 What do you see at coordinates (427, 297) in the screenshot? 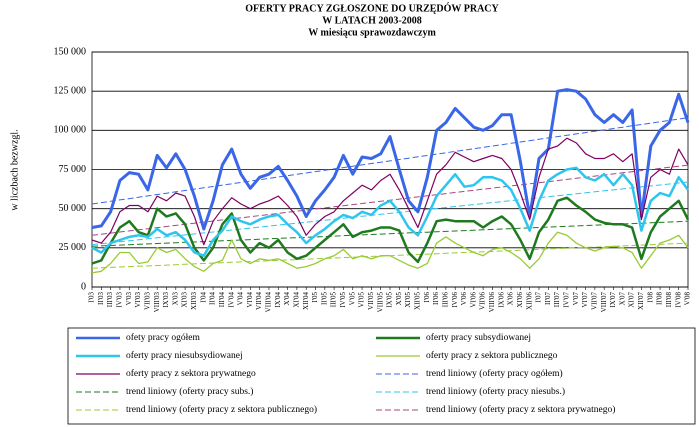
I see `x-tick-label: I'06` at bounding box center [427, 297].